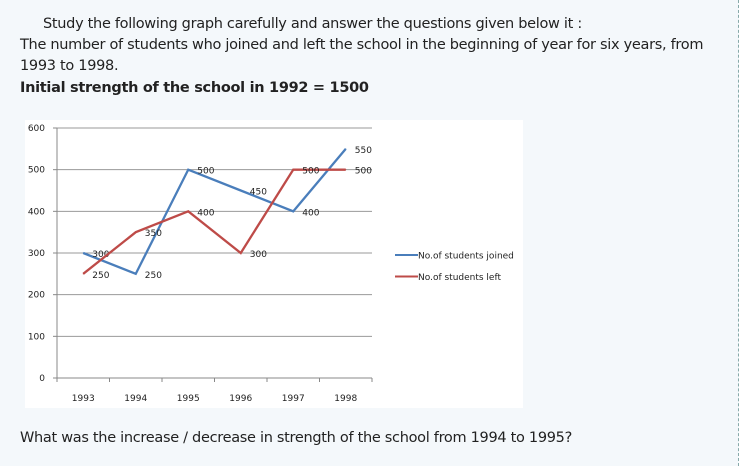 The height and width of the screenshot is (466, 752). Describe the element at coordinates (293, 399) in the screenshot. I see `x-tick-label: 1997` at that location.